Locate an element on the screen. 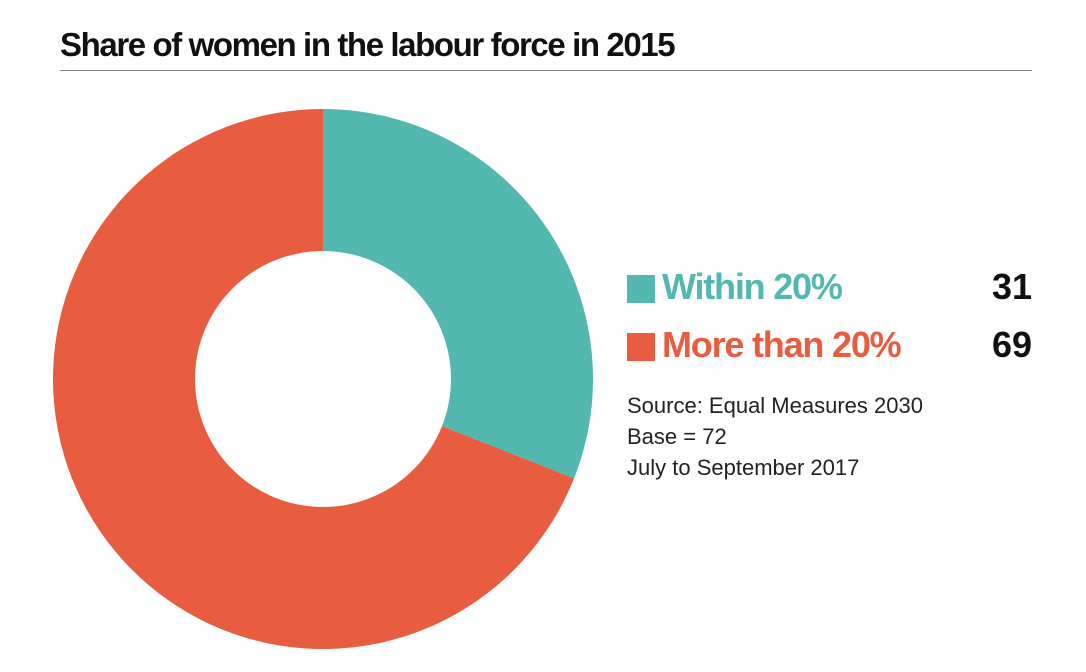  legend-value-within-20: 31 is located at coordinates (1011, 286).